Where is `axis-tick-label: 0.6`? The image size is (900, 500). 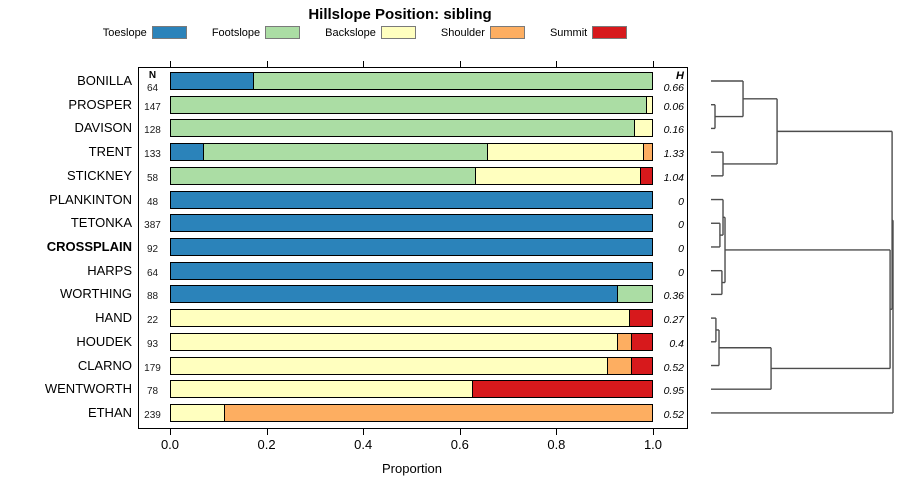
axis-tick-label: 0.6 is located at coordinates (459, 444).